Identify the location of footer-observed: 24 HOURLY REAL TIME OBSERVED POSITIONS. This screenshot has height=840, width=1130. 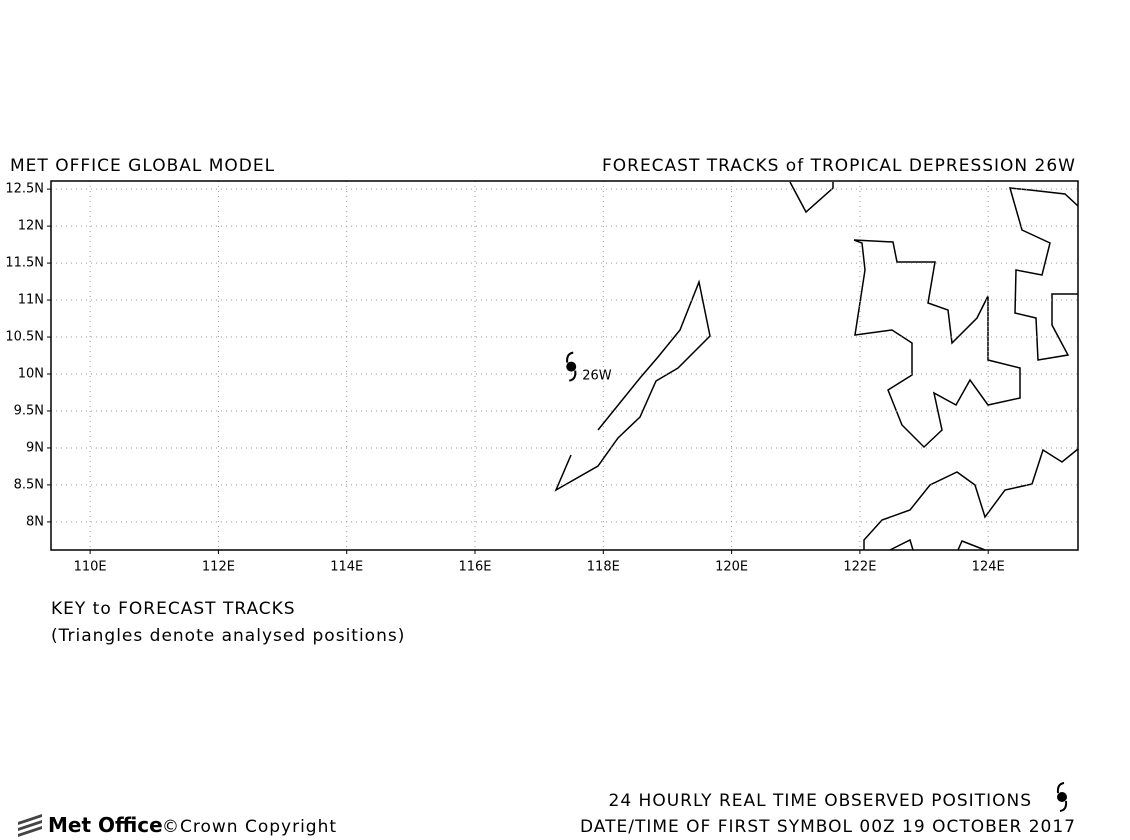
(820, 801).